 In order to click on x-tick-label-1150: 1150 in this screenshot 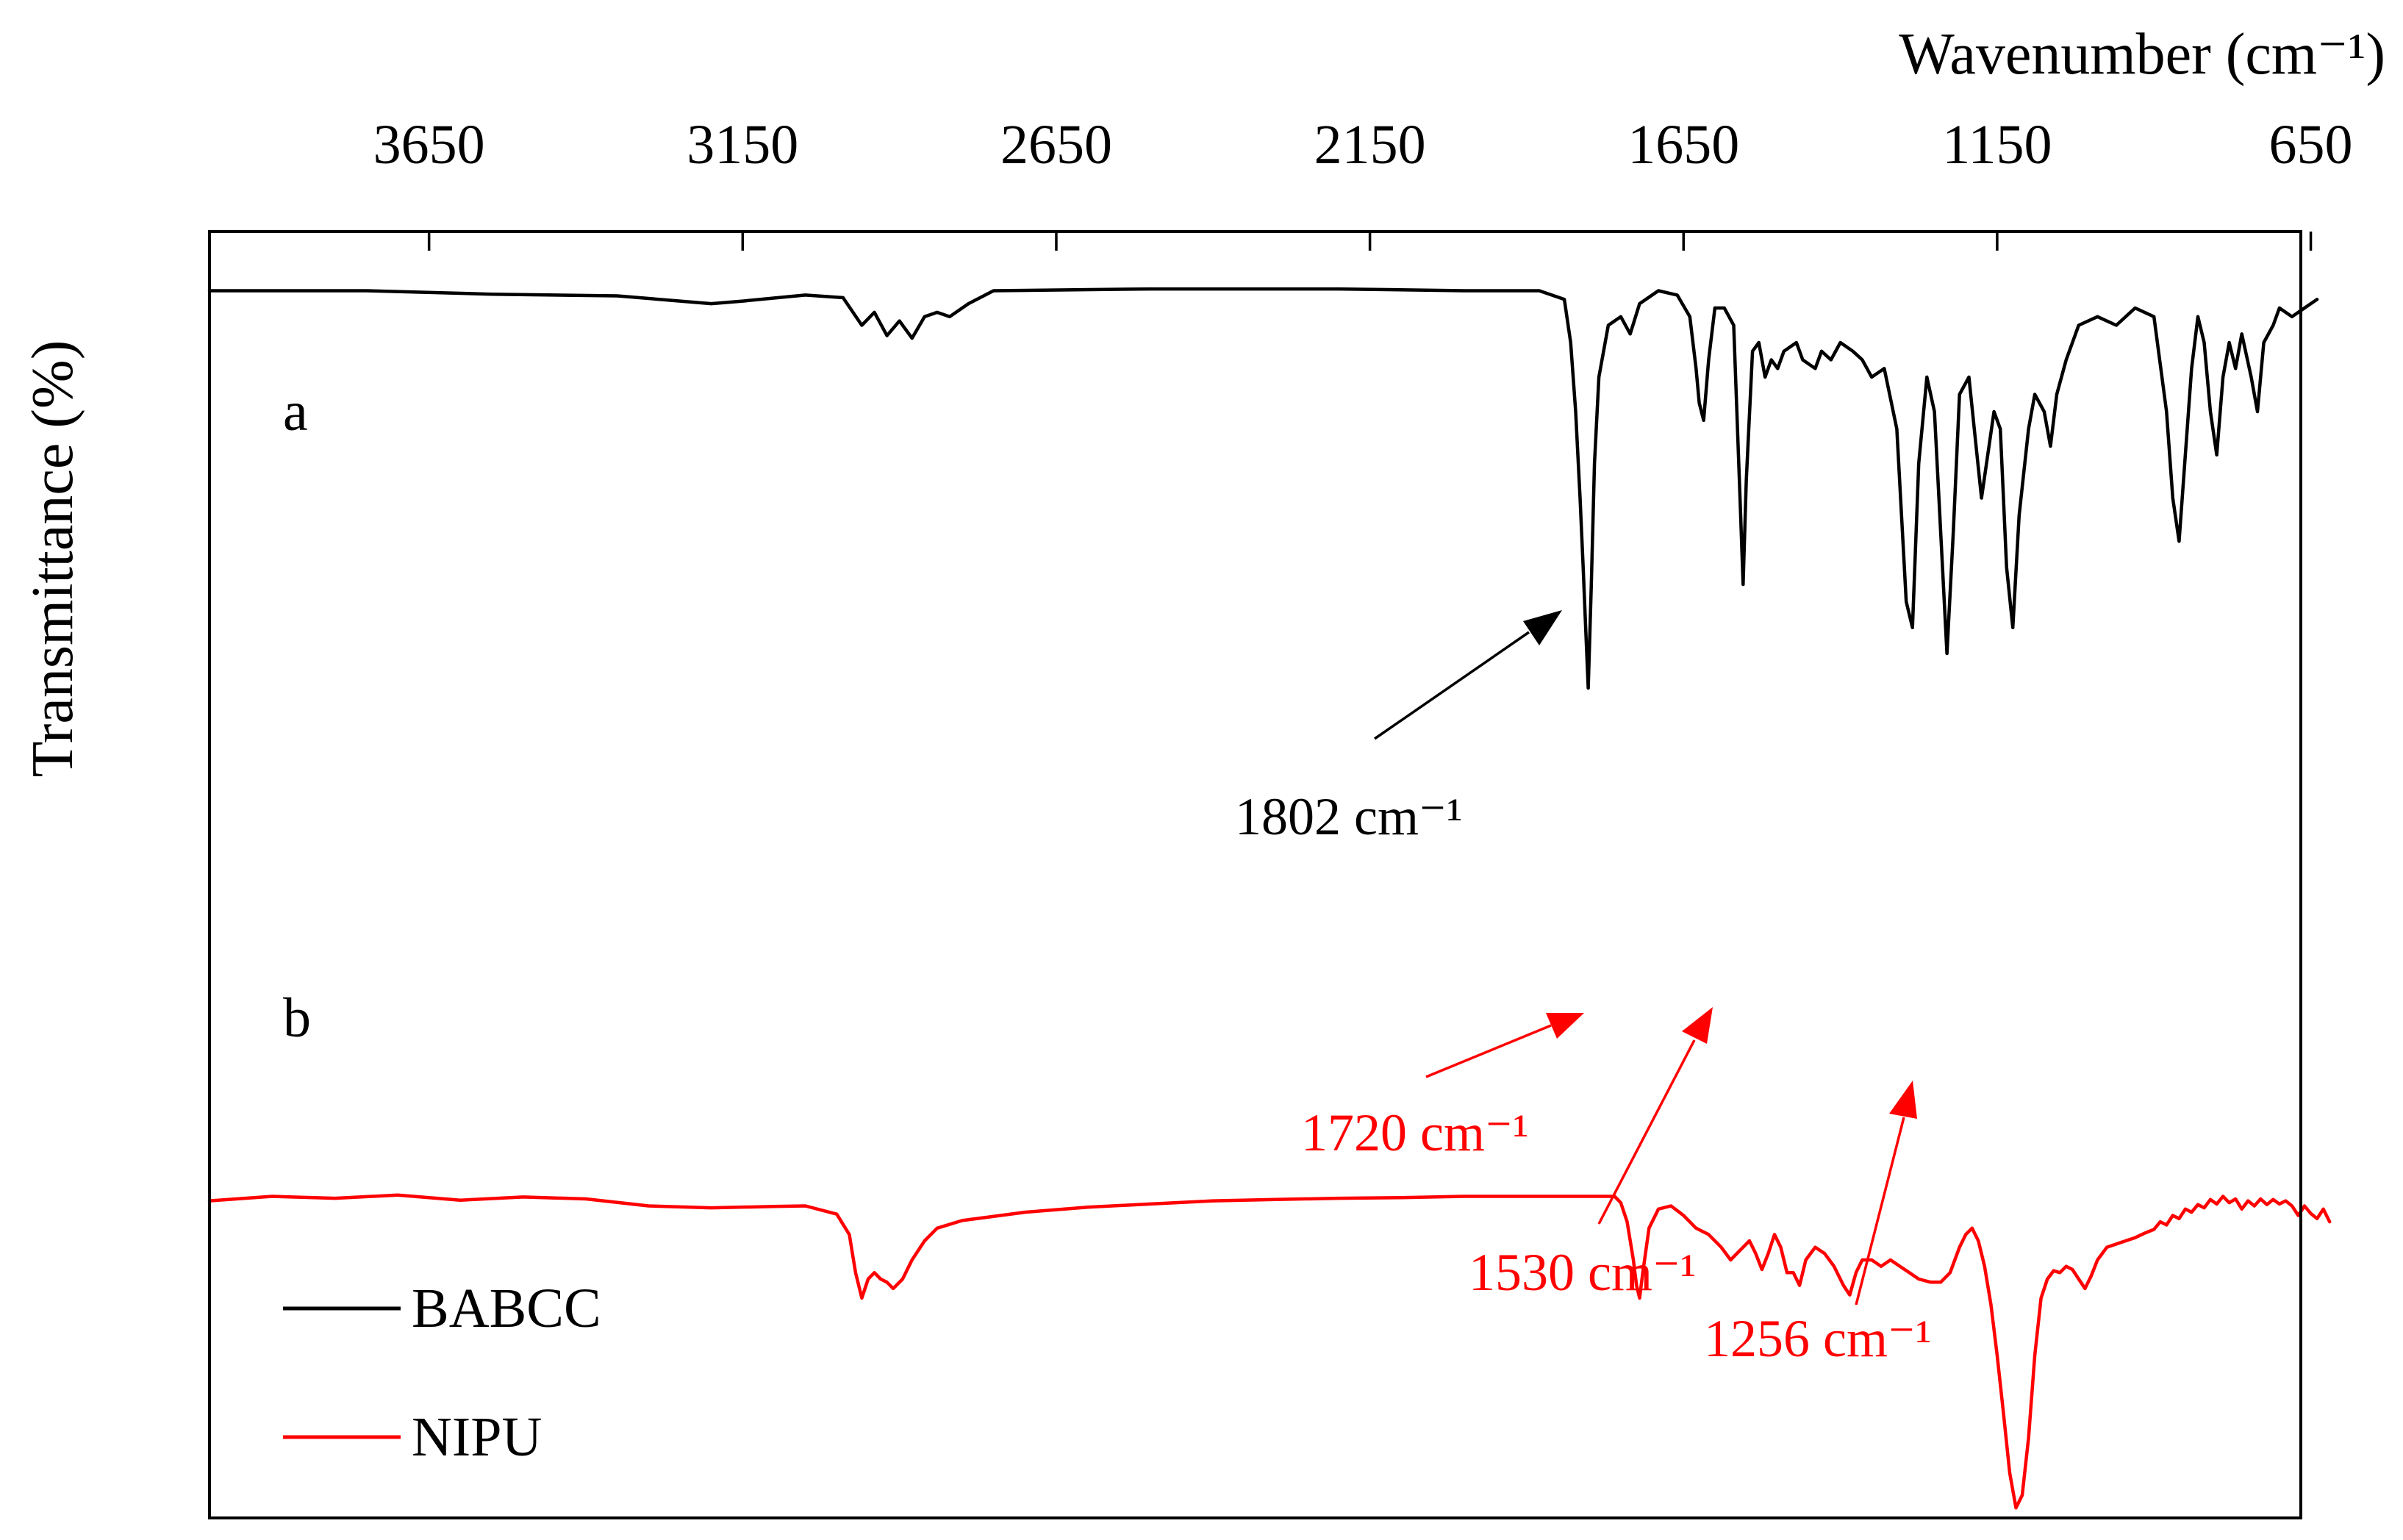, I will do `click(1997, 145)`.